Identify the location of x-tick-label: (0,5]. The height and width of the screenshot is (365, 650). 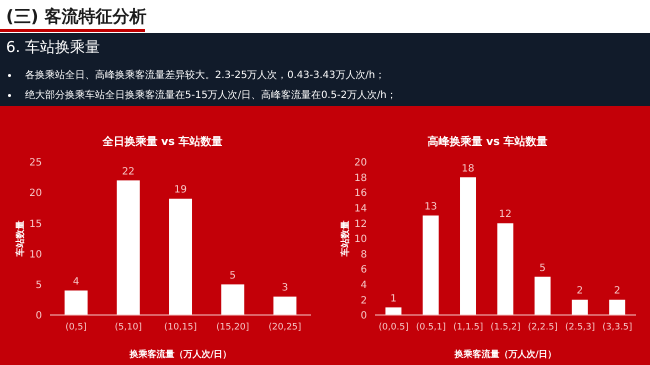
(76, 327).